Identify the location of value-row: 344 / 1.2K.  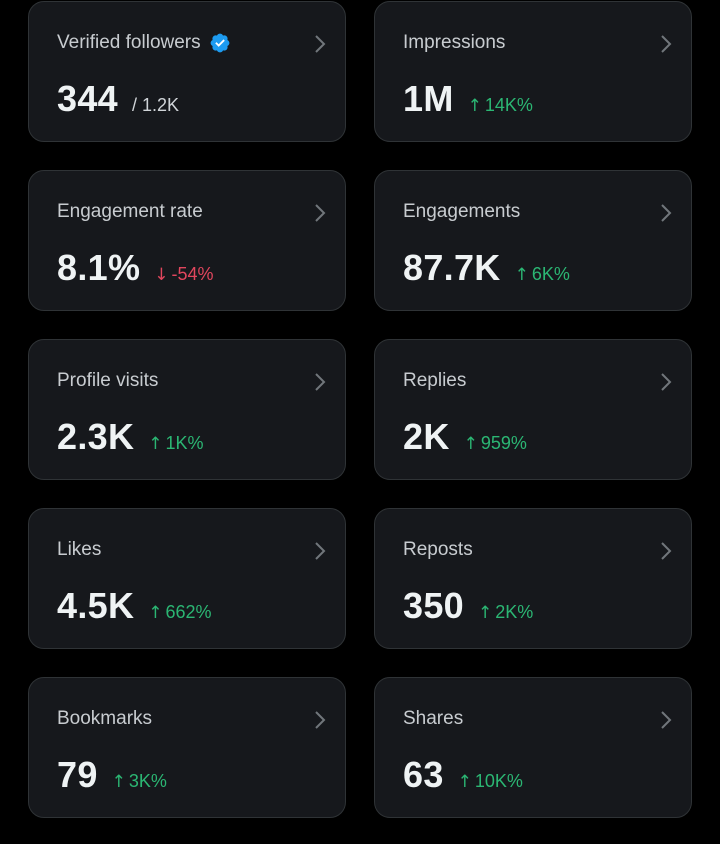
(118, 99).